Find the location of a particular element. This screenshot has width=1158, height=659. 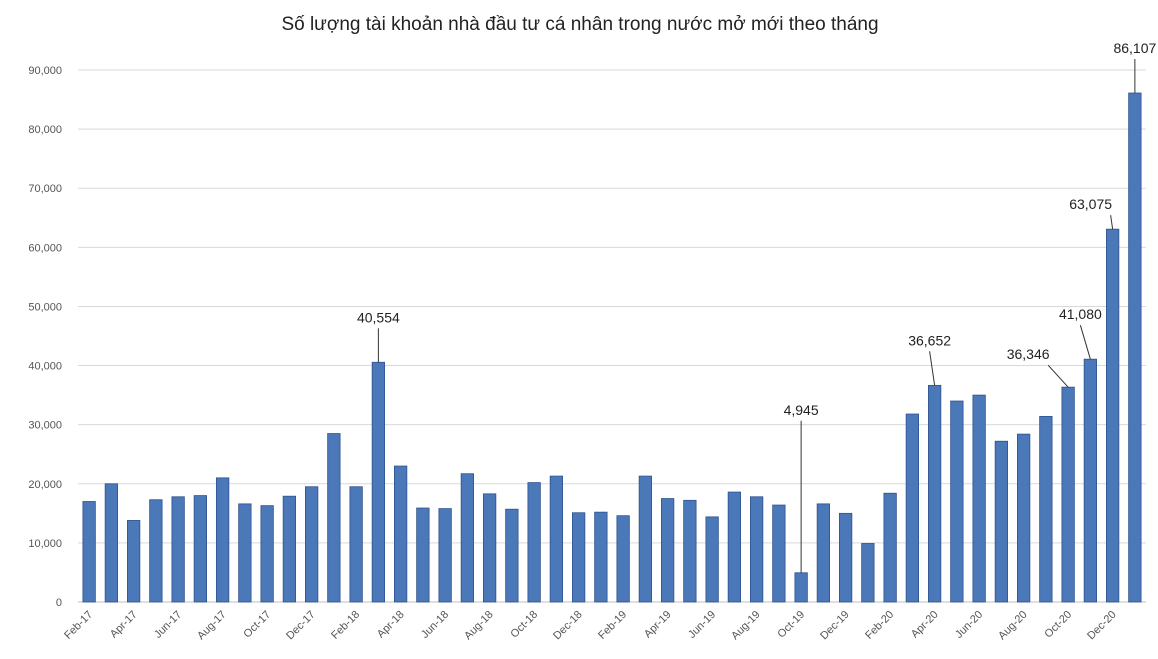

x-tick-label: Aug-19 is located at coordinates (746, 626).